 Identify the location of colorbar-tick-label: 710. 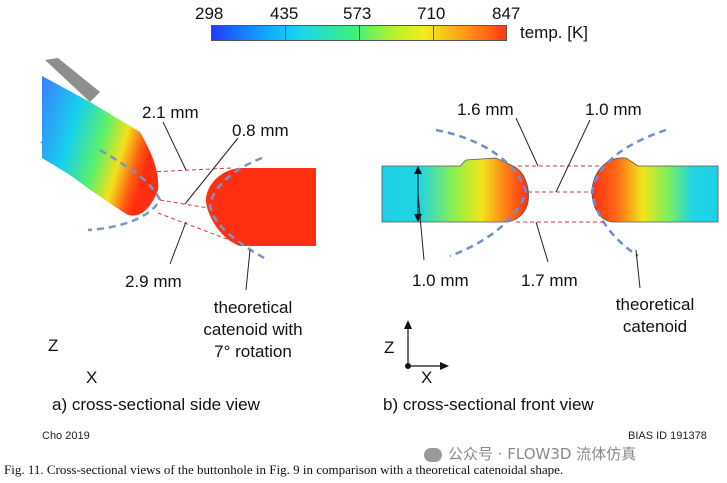
(431, 13).